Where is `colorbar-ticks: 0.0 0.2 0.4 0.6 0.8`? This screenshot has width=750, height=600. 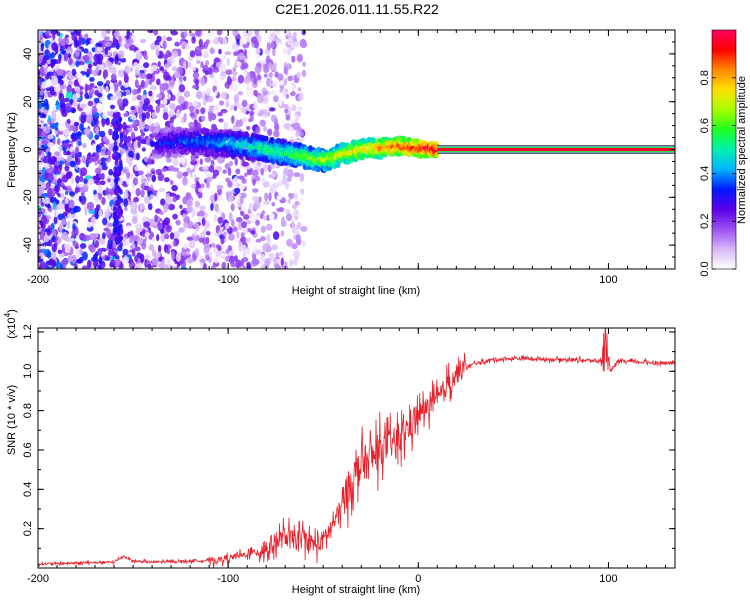
colorbar-ticks: 0.0 0.2 0.4 0.6 0.8 is located at coordinates (717, 173).